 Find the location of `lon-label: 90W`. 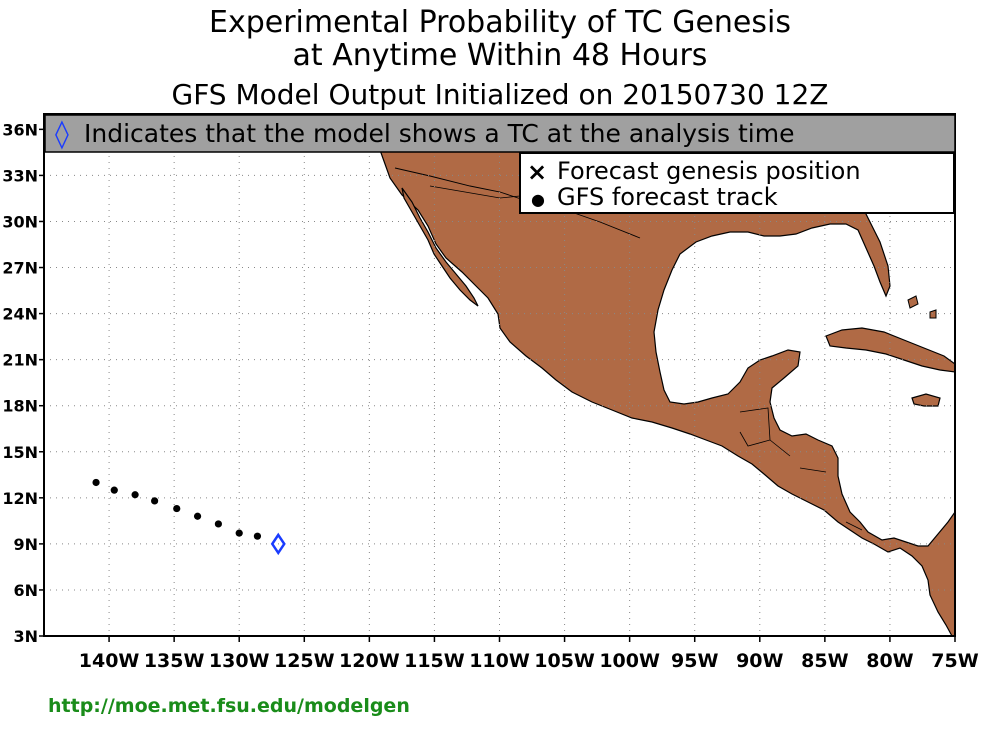

lon-label: 90W is located at coordinates (759, 661).